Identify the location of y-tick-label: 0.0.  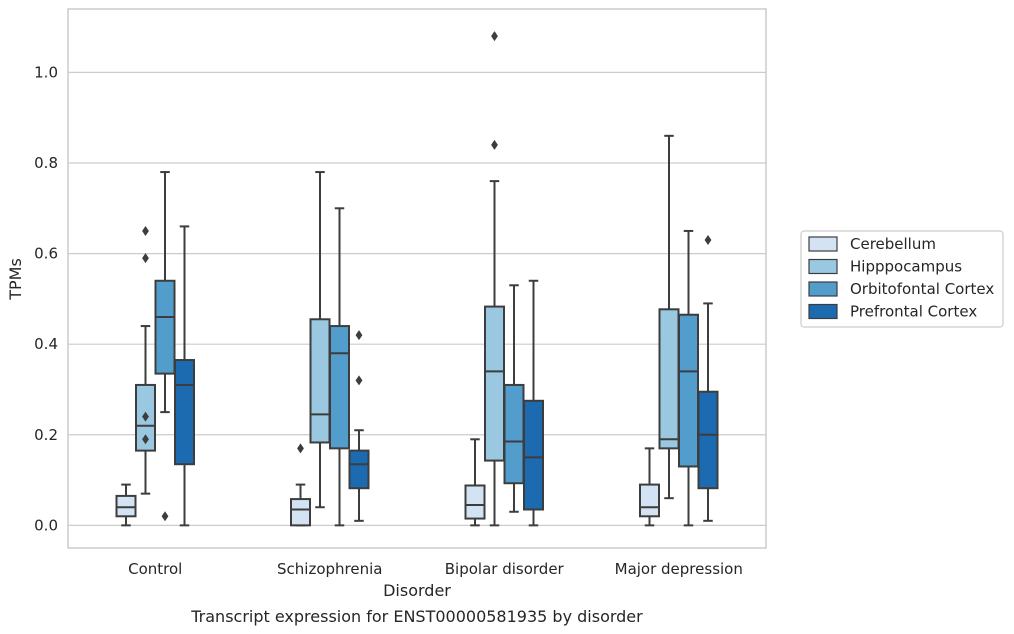
(46, 525).